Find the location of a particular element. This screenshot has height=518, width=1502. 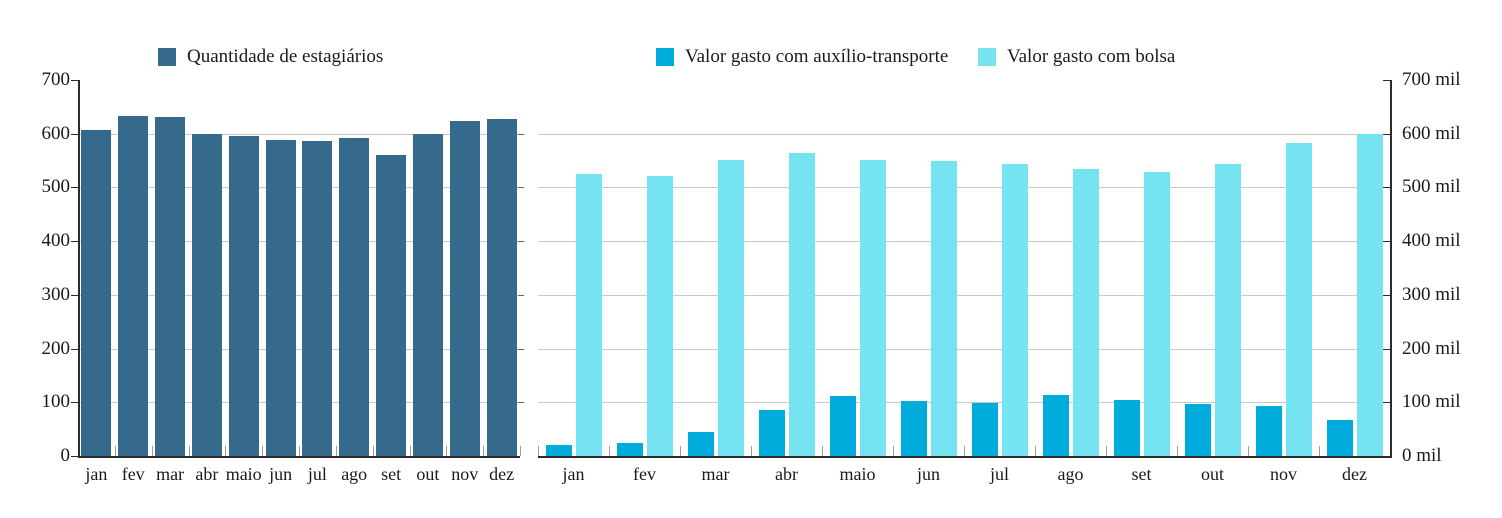

bar-jun-series1 is located at coordinates (943, 308).